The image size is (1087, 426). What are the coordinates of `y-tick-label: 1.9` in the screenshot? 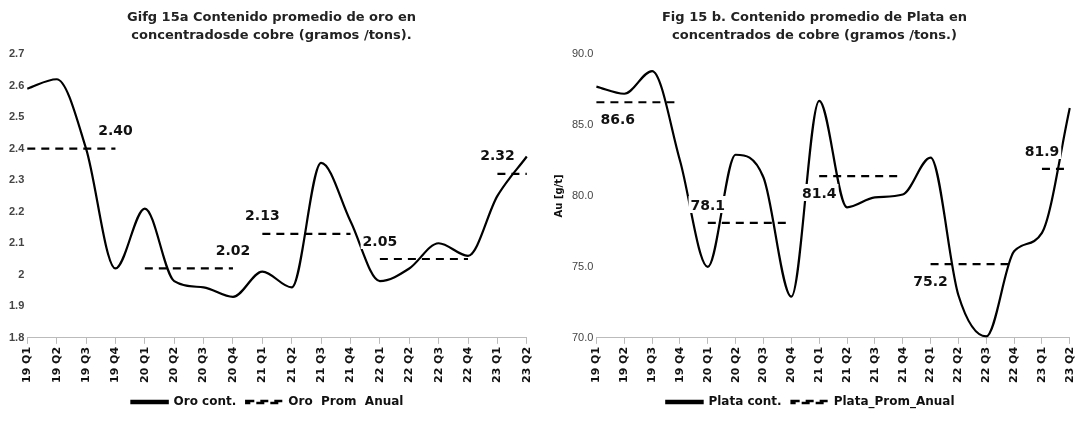 It's located at (16, 305).